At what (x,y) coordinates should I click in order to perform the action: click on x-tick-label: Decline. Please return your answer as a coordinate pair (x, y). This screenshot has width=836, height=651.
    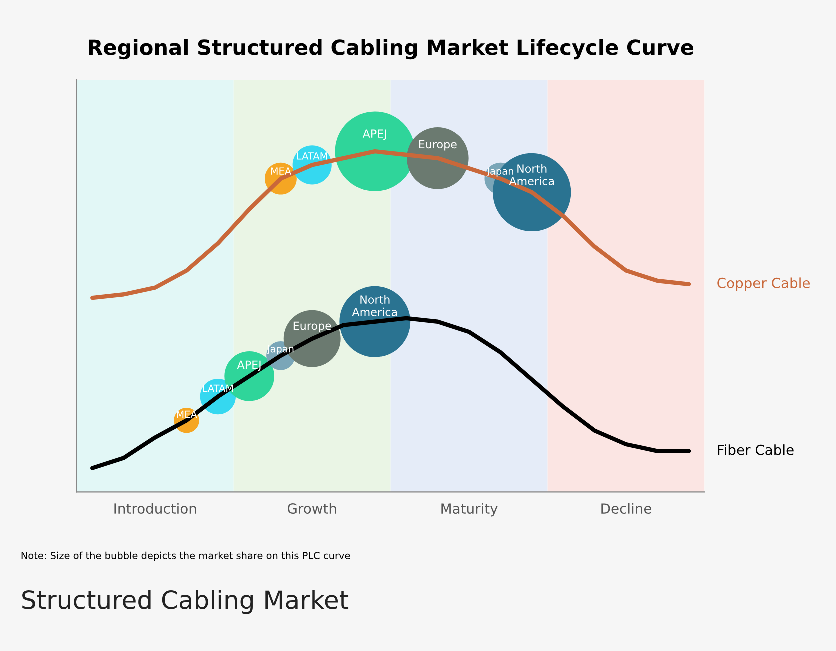
    Looking at the image, I should click on (627, 508).